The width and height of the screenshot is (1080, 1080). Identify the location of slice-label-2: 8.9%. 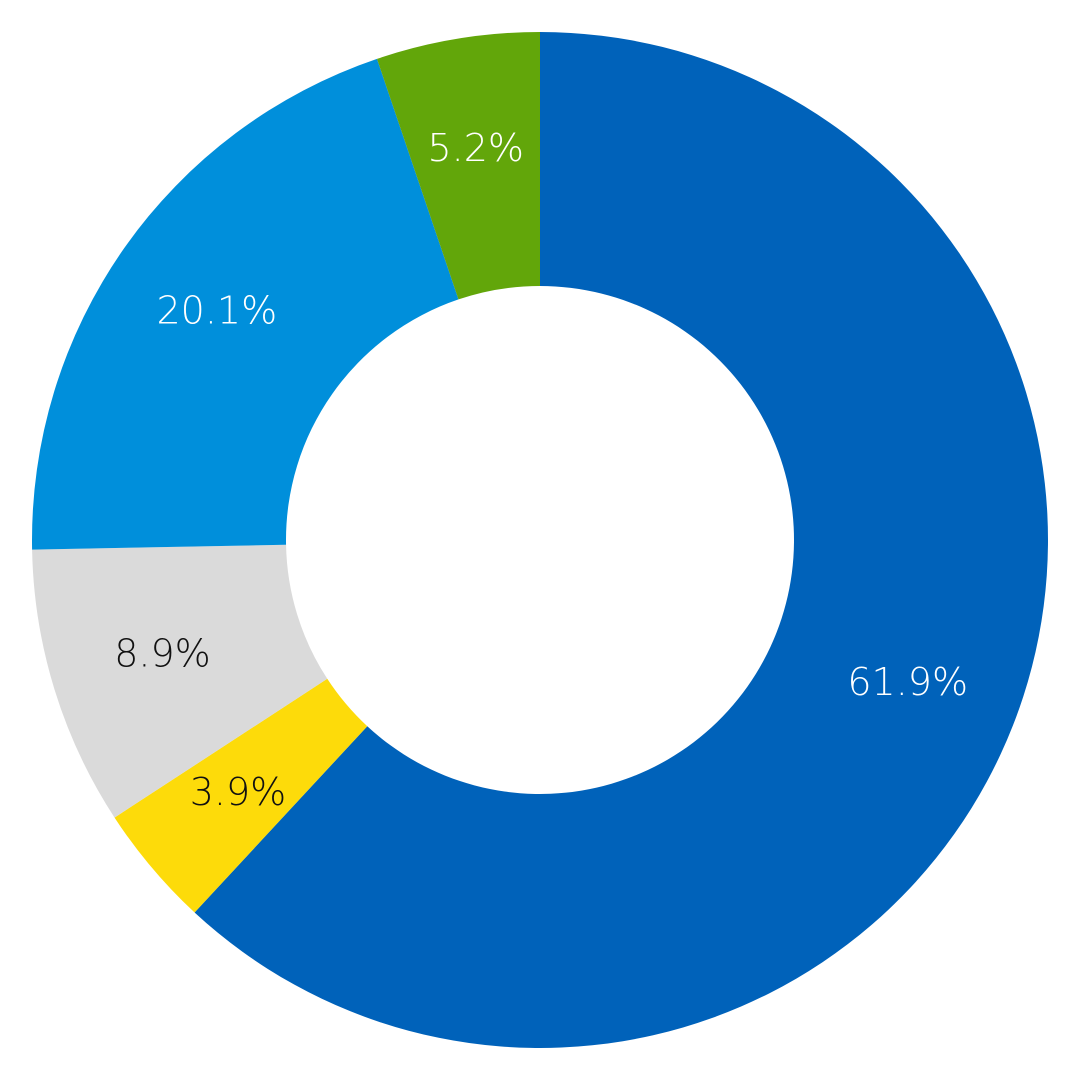
(162, 654).